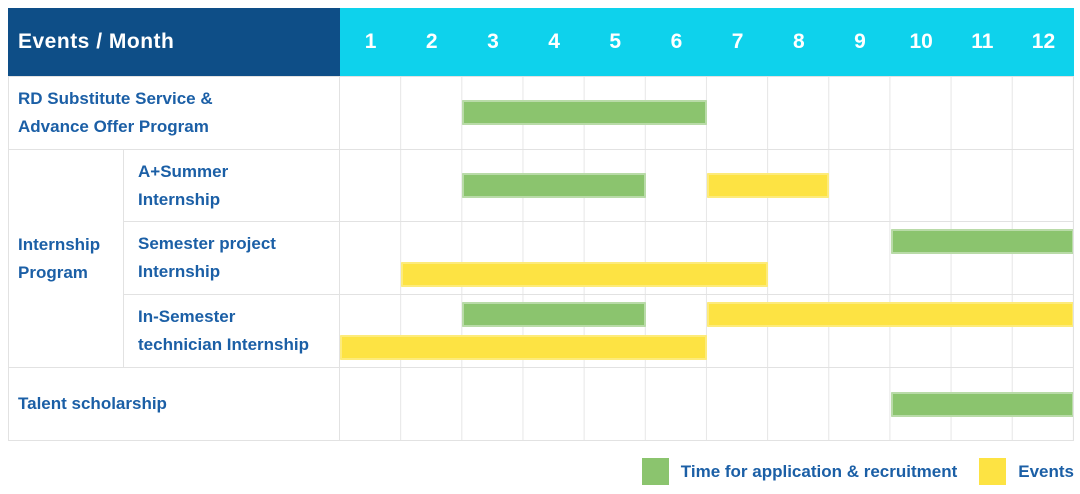  I want to click on row-label-semester-project-internship: Semester project Internship, so click(232, 258).